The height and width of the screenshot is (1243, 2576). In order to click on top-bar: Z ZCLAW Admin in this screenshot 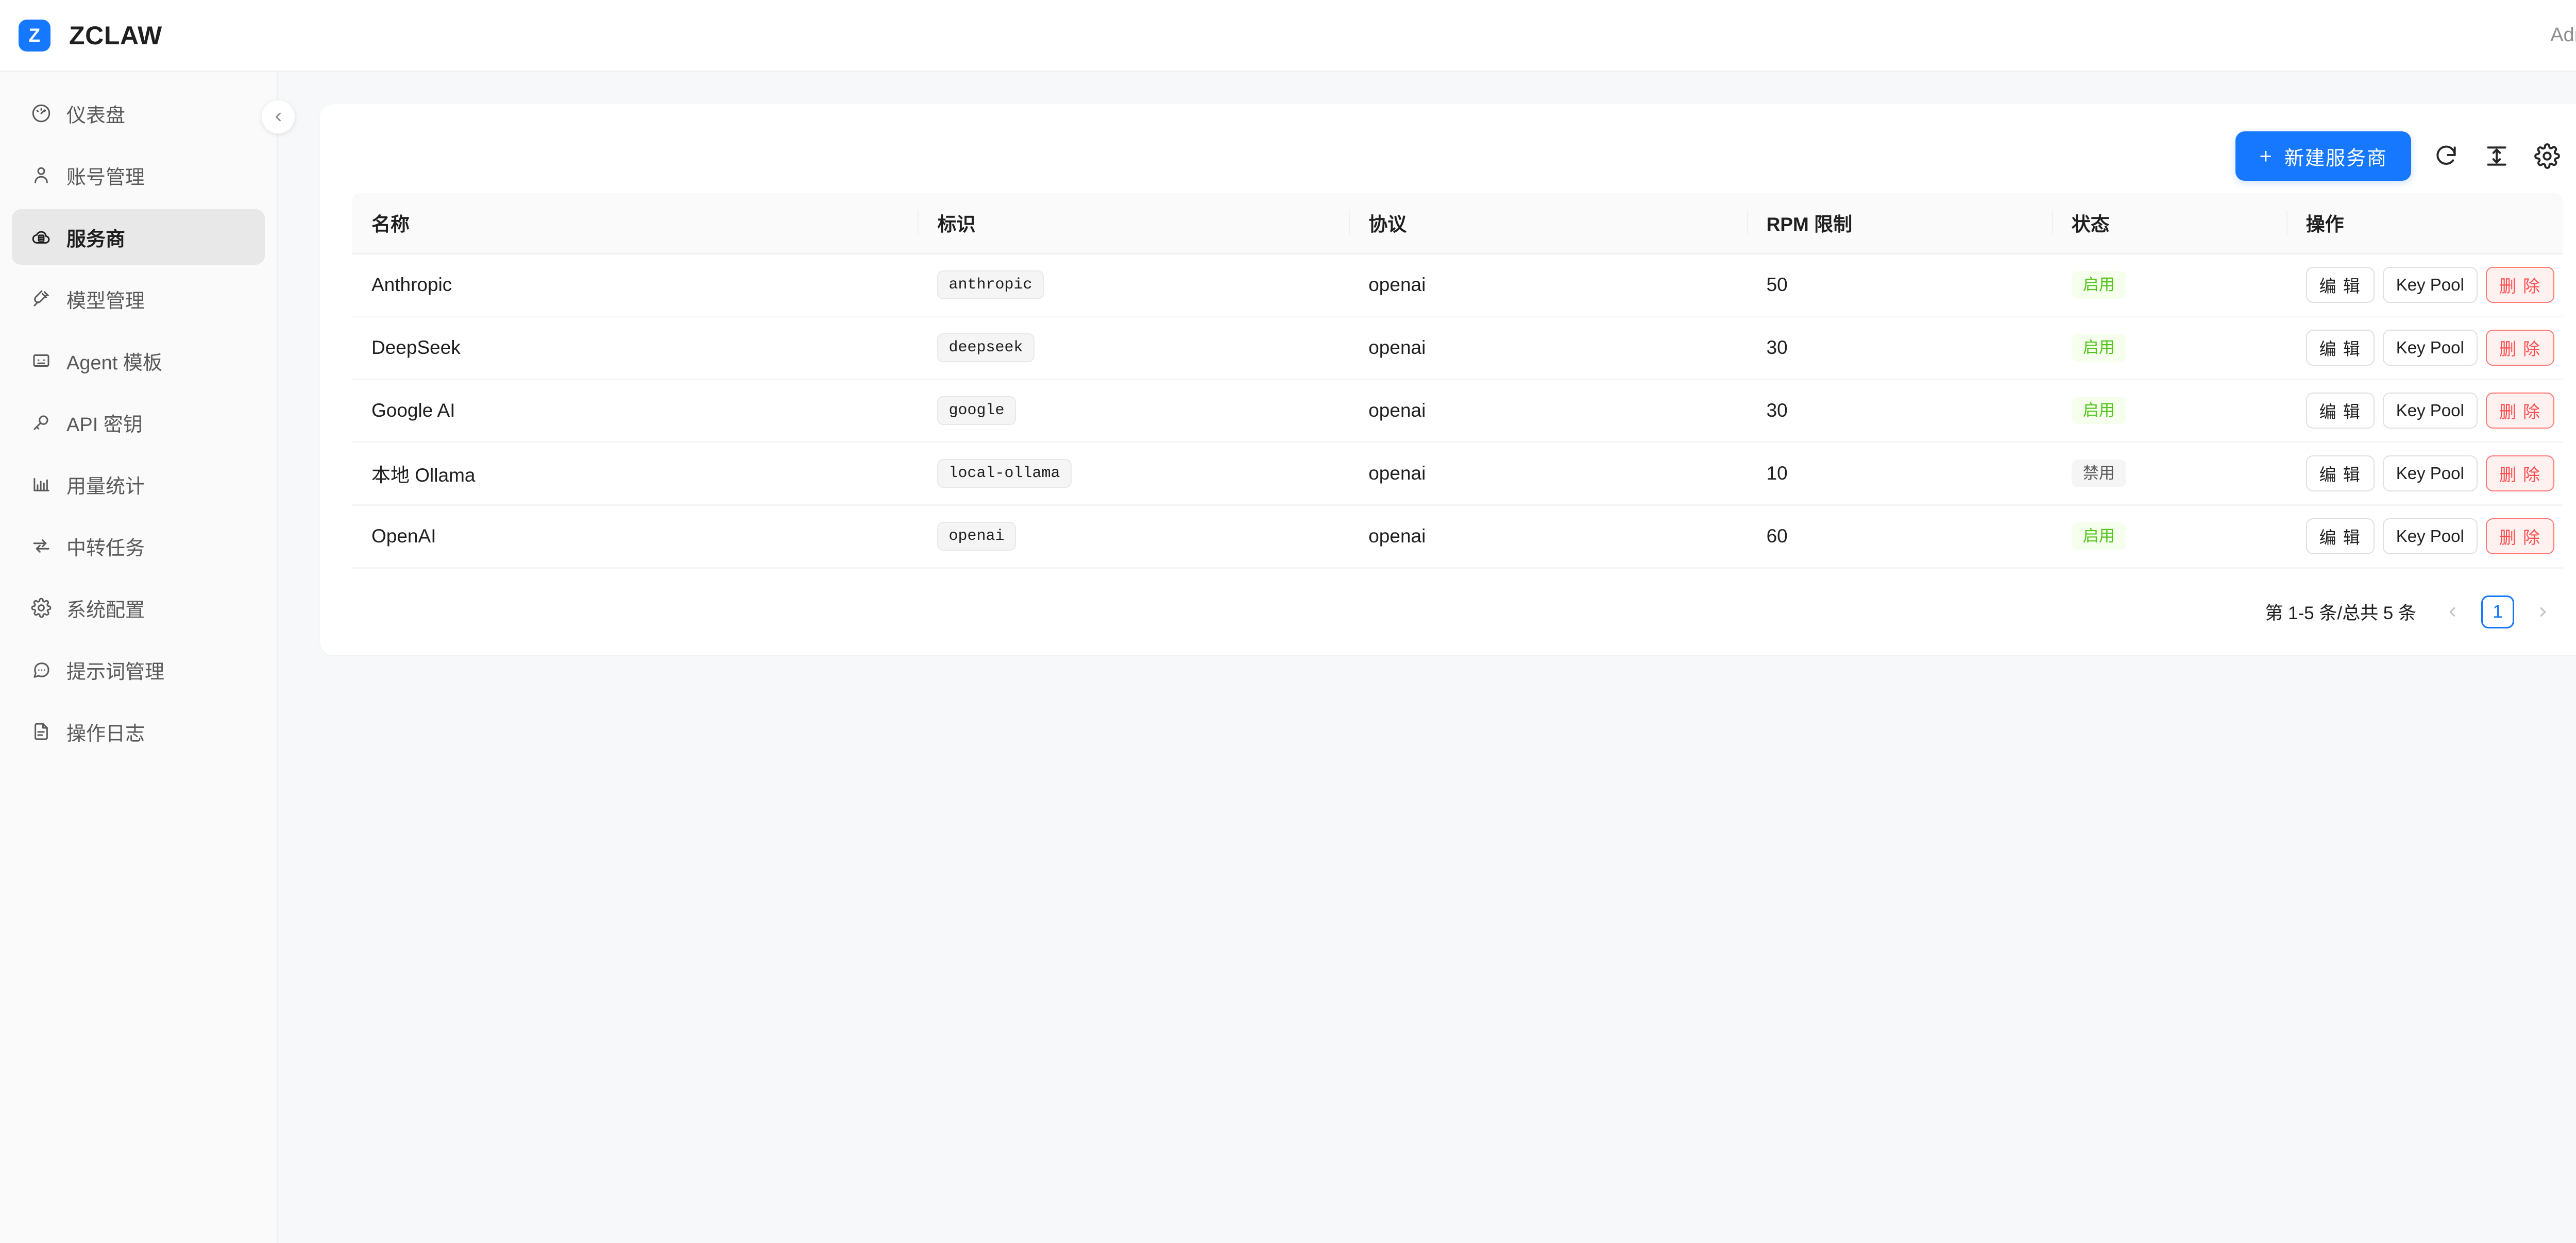, I will do `click(1288, 36)`.